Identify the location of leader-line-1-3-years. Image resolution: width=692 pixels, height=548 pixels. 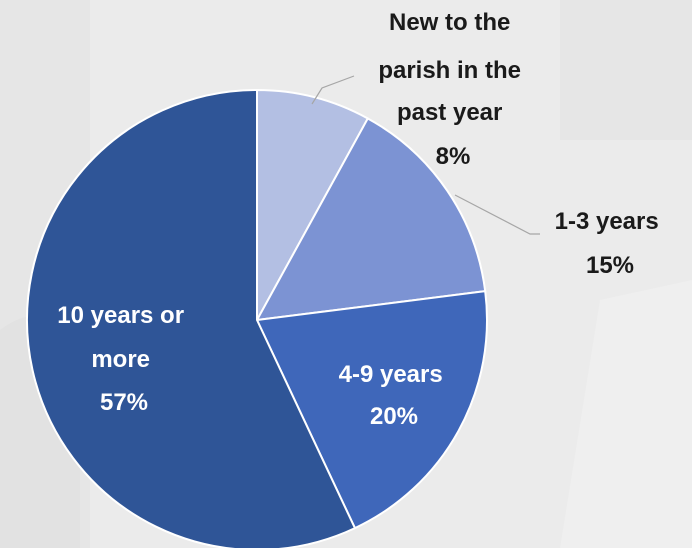
(497, 214).